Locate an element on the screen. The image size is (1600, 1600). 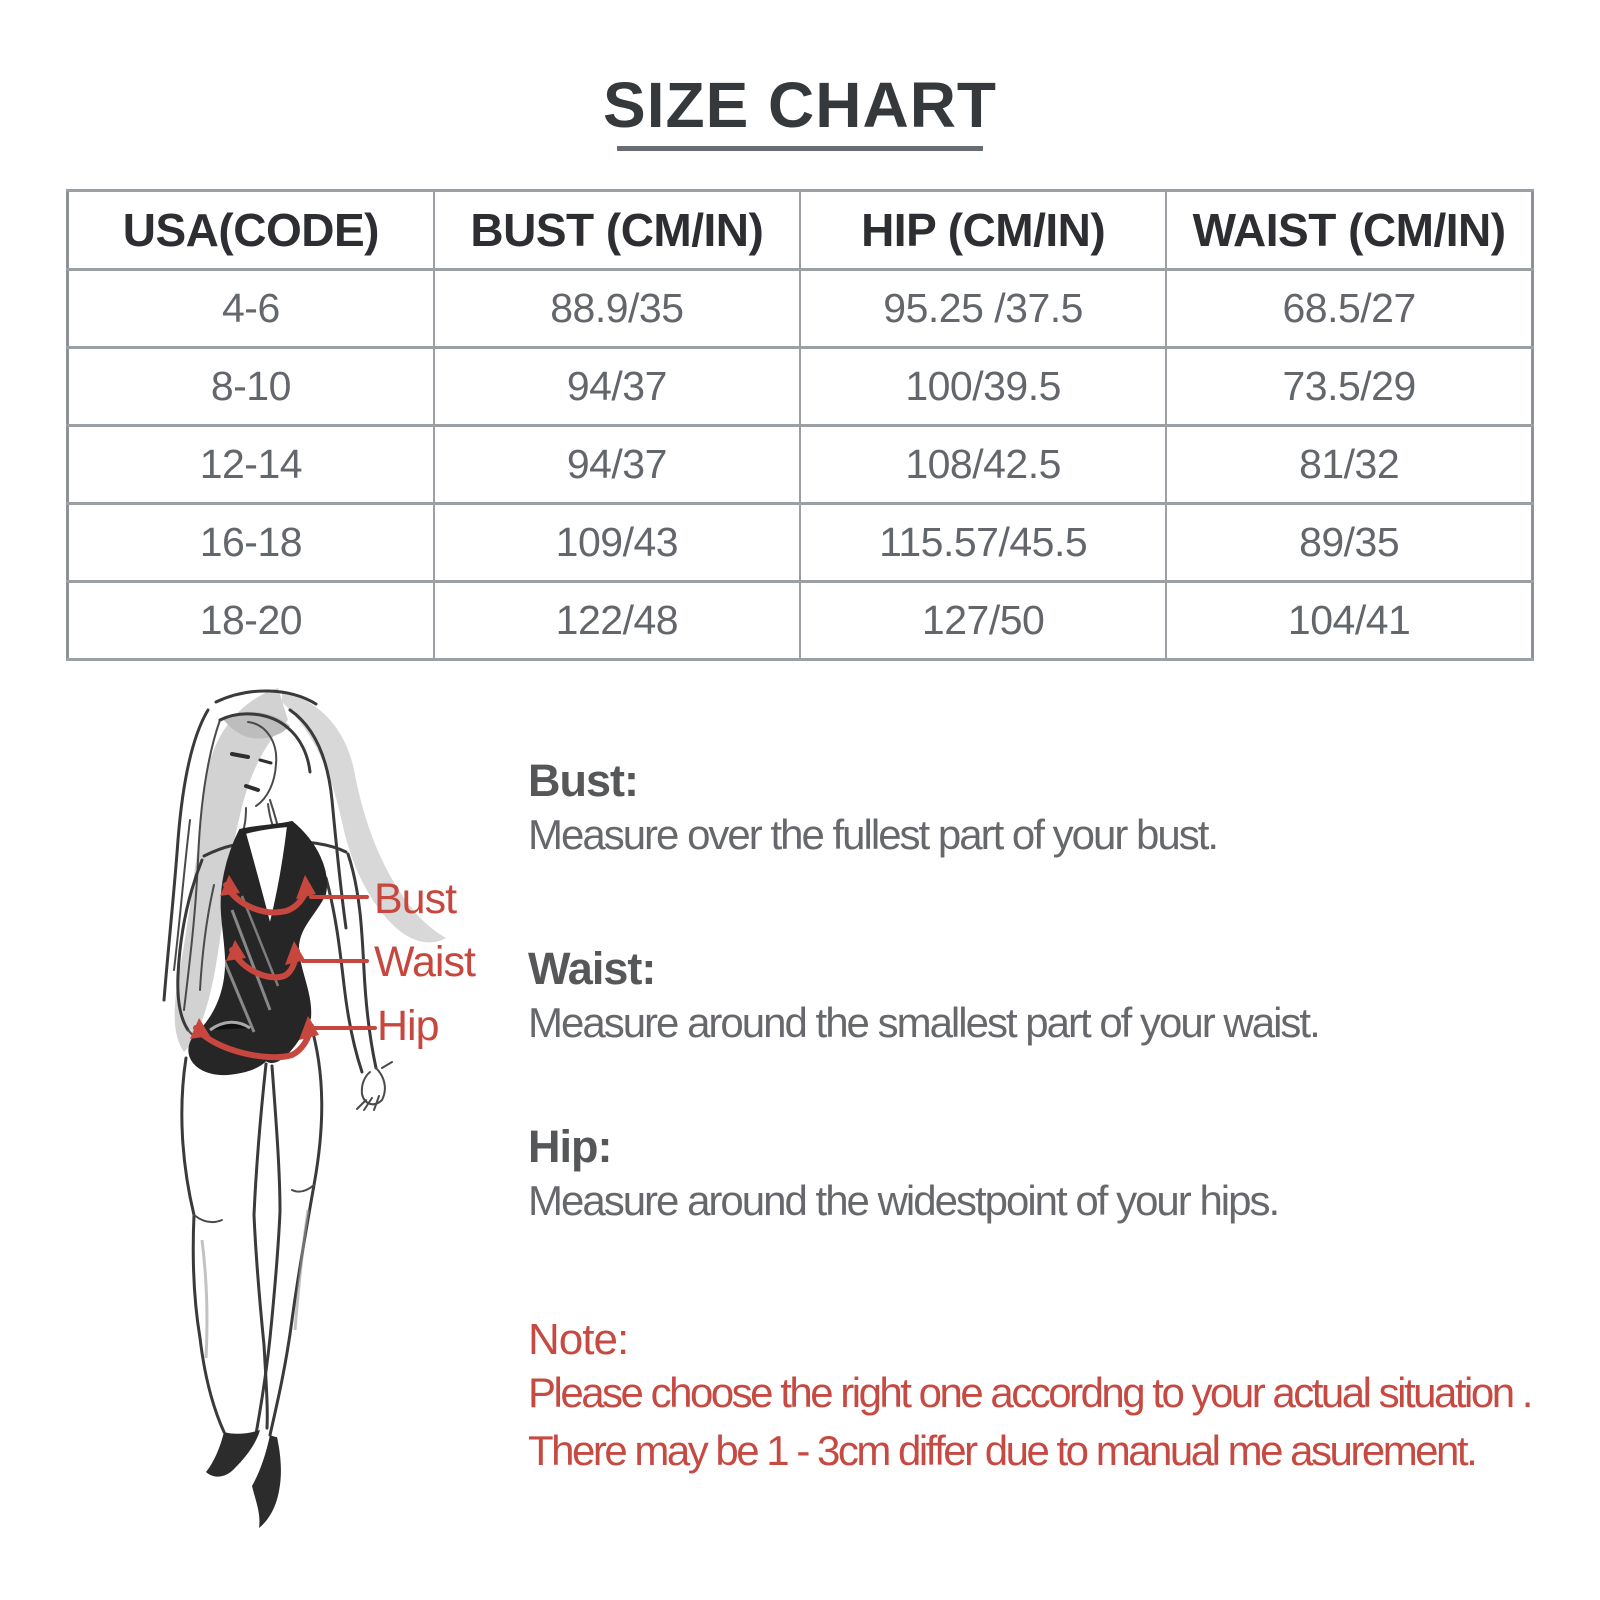
table-cell: 115.57/45.5 is located at coordinates (983, 542).